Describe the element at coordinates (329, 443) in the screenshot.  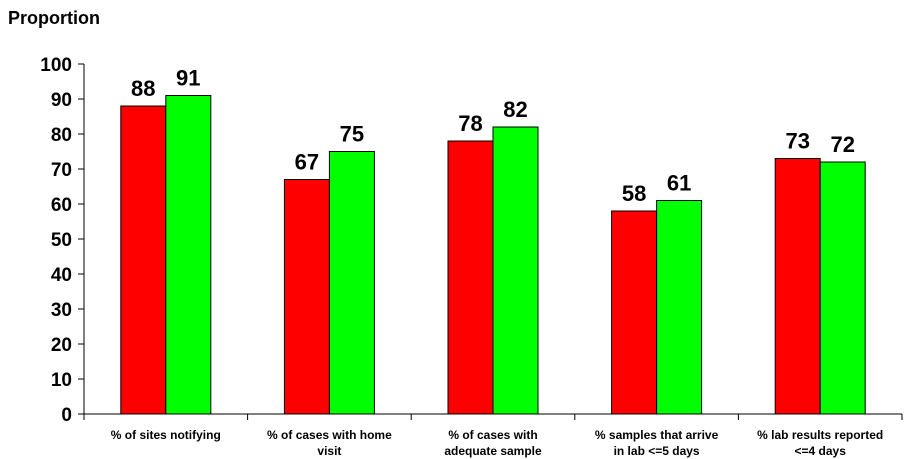
I see `category-label: % of cases with home visit` at that location.